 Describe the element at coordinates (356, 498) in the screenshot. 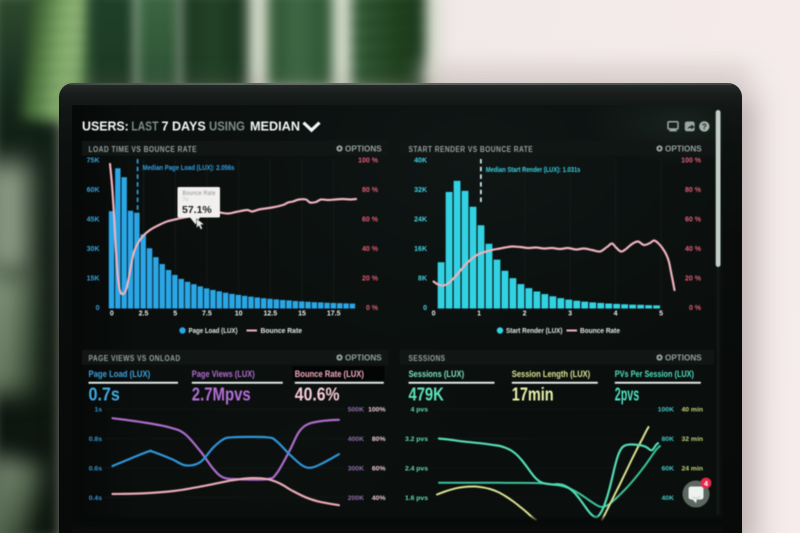

I see `svg-text: 200K` at that location.